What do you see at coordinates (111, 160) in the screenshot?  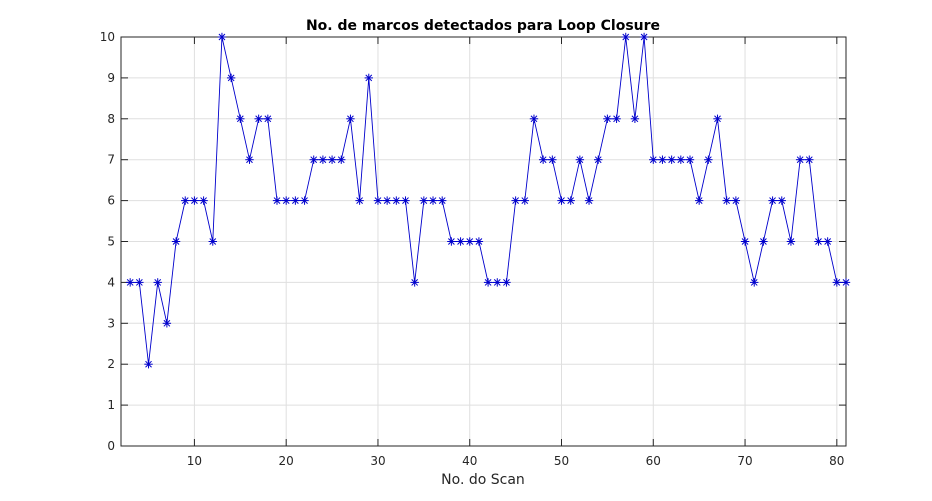 I see `y-tick-label: 7` at bounding box center [111, 160].